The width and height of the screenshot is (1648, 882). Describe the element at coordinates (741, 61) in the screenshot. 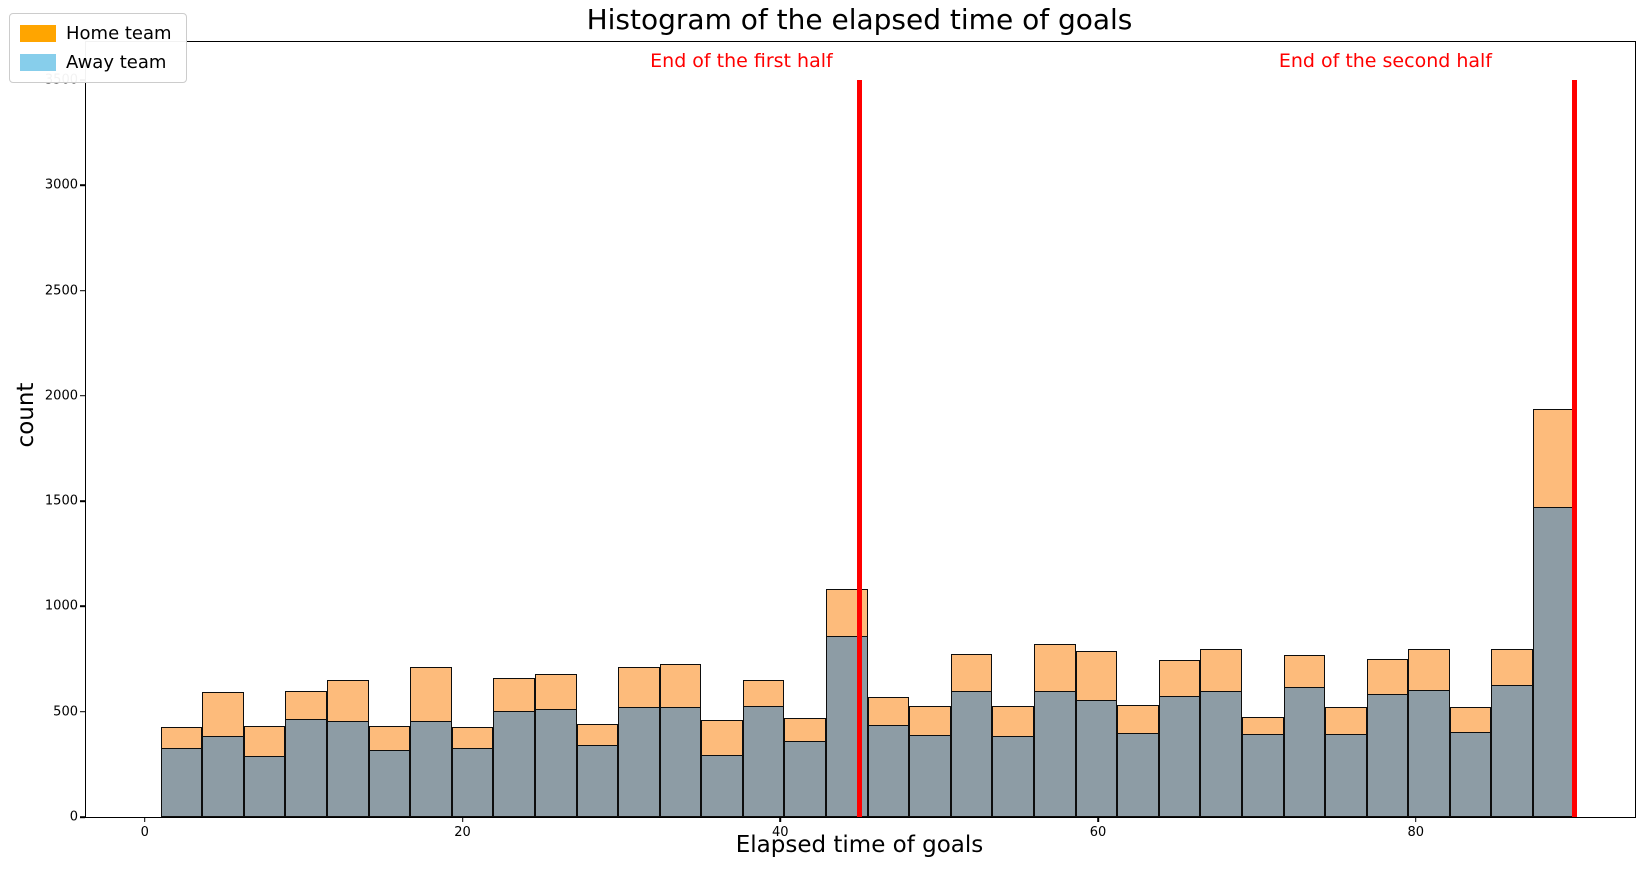

I see `first-half-end-annotation: End of the first half` at that location.